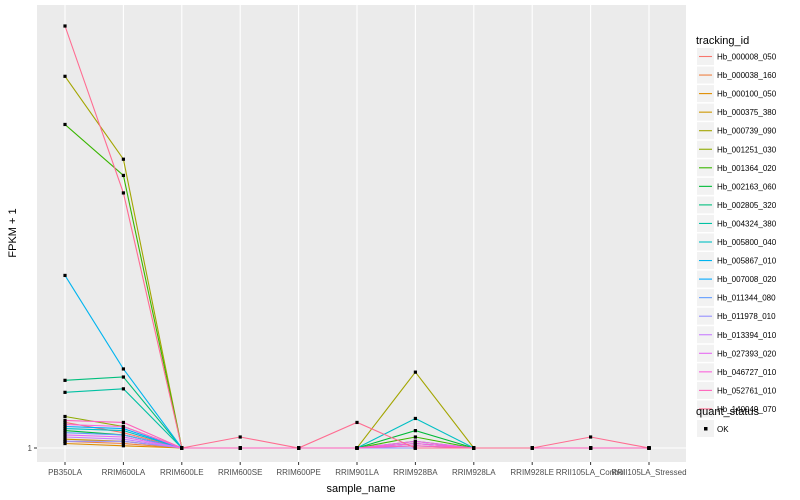  I want to click on legend-label: Hb_000375_380, so click(747, 112).